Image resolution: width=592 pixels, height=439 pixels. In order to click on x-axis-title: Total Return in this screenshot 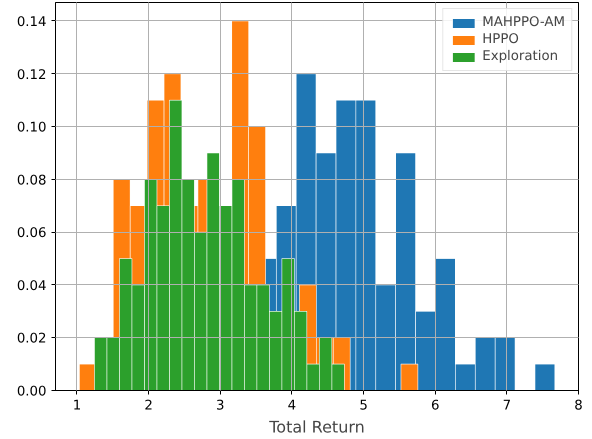, I will do `click(316, 427)`.